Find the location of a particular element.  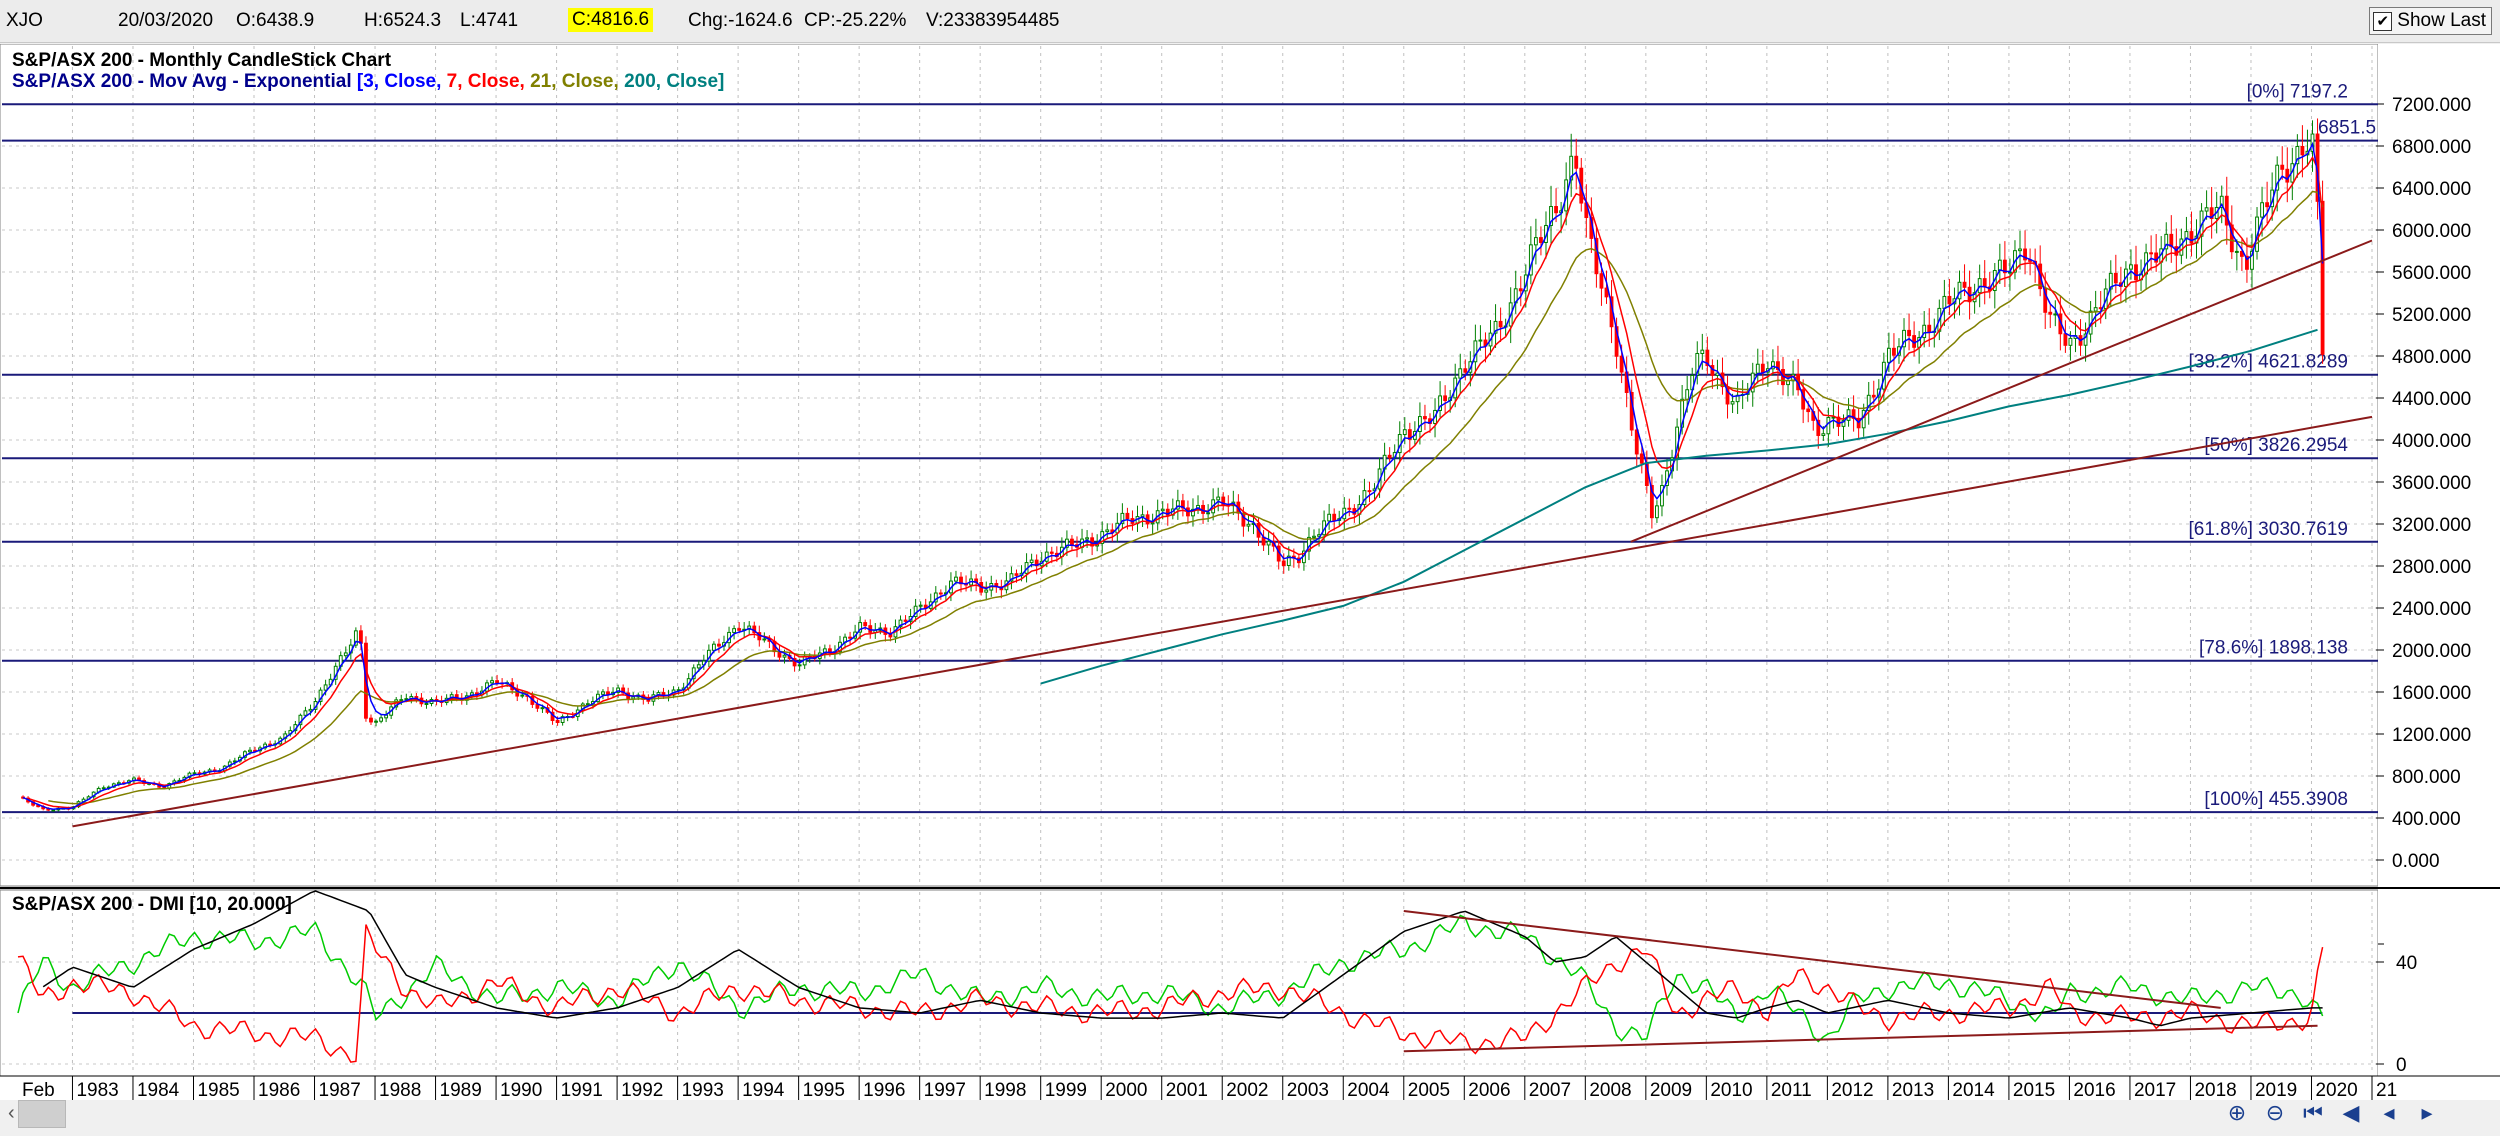

adx-line is located at coordinates (1182, 958).